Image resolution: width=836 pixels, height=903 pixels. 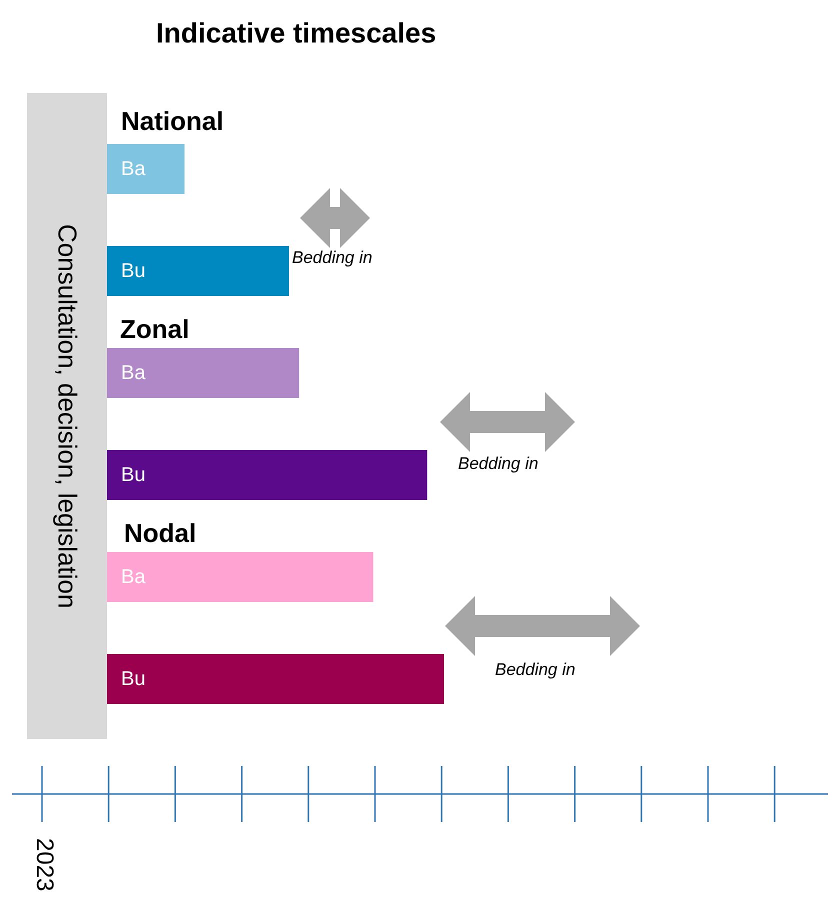 What do you see at coordinates (172, 121) in the screenshot?
I see `annotation: National` at bounding box center [172, 121].